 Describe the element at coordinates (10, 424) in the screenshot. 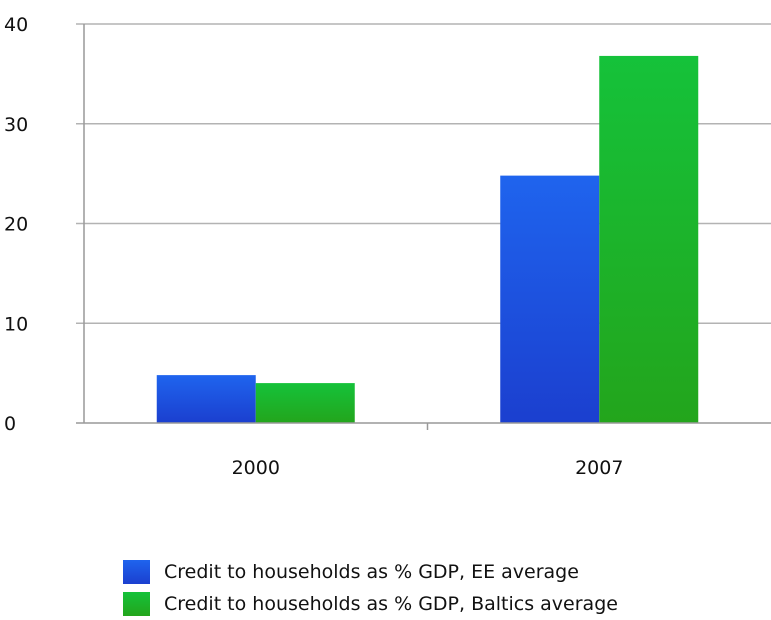

I see `y-tick-label-0: 0` at that location.